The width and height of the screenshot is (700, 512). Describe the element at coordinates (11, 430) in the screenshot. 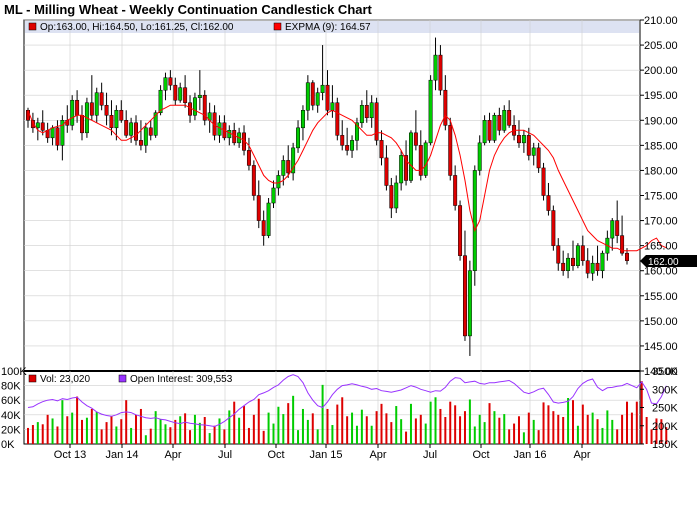

I see `volume-tick-label: 20K` at that location.